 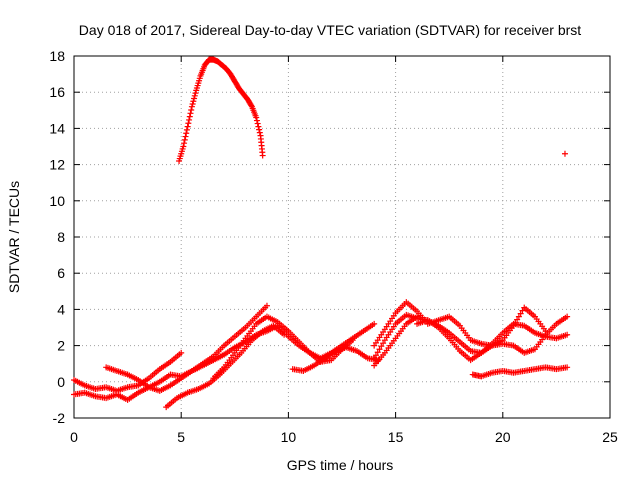 I want to click on series-arc-g, so click(x=335, y=359).